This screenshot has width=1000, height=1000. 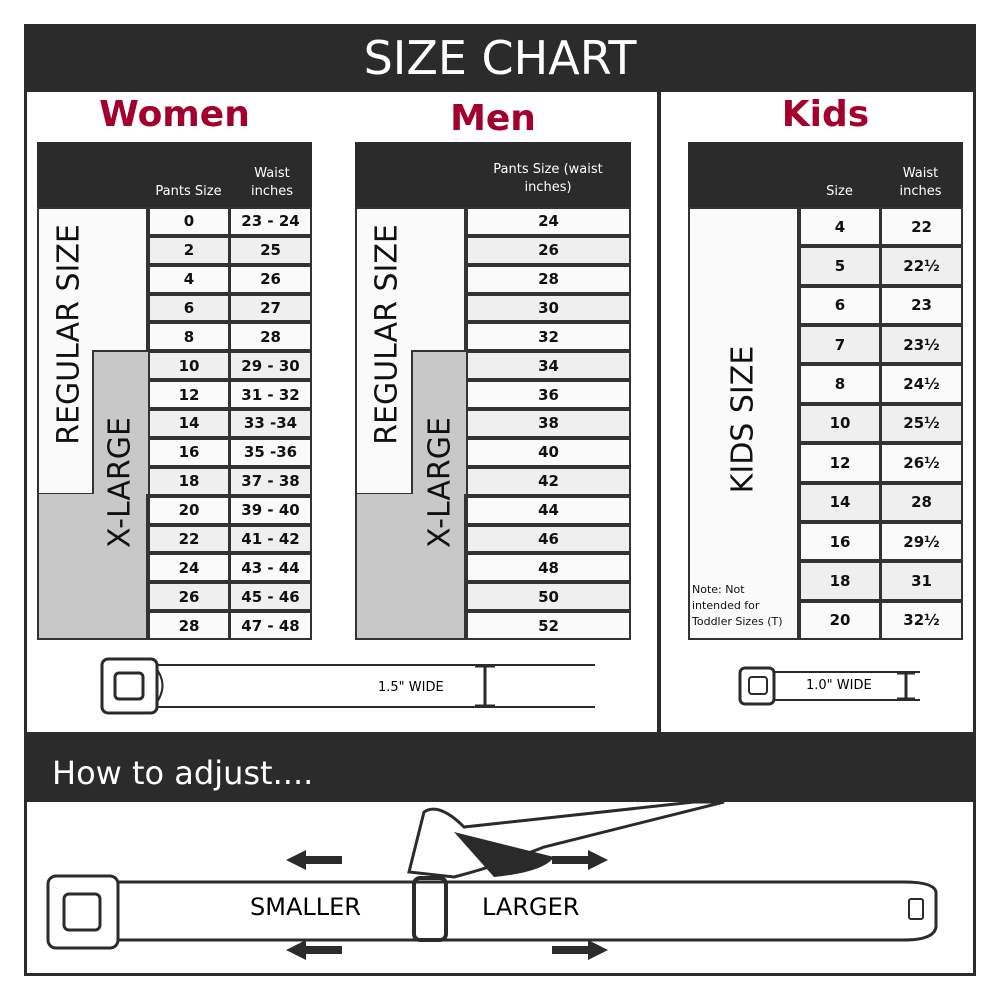 I want to click on women-col-waist: Waist inches, so click(x=271, y=182).